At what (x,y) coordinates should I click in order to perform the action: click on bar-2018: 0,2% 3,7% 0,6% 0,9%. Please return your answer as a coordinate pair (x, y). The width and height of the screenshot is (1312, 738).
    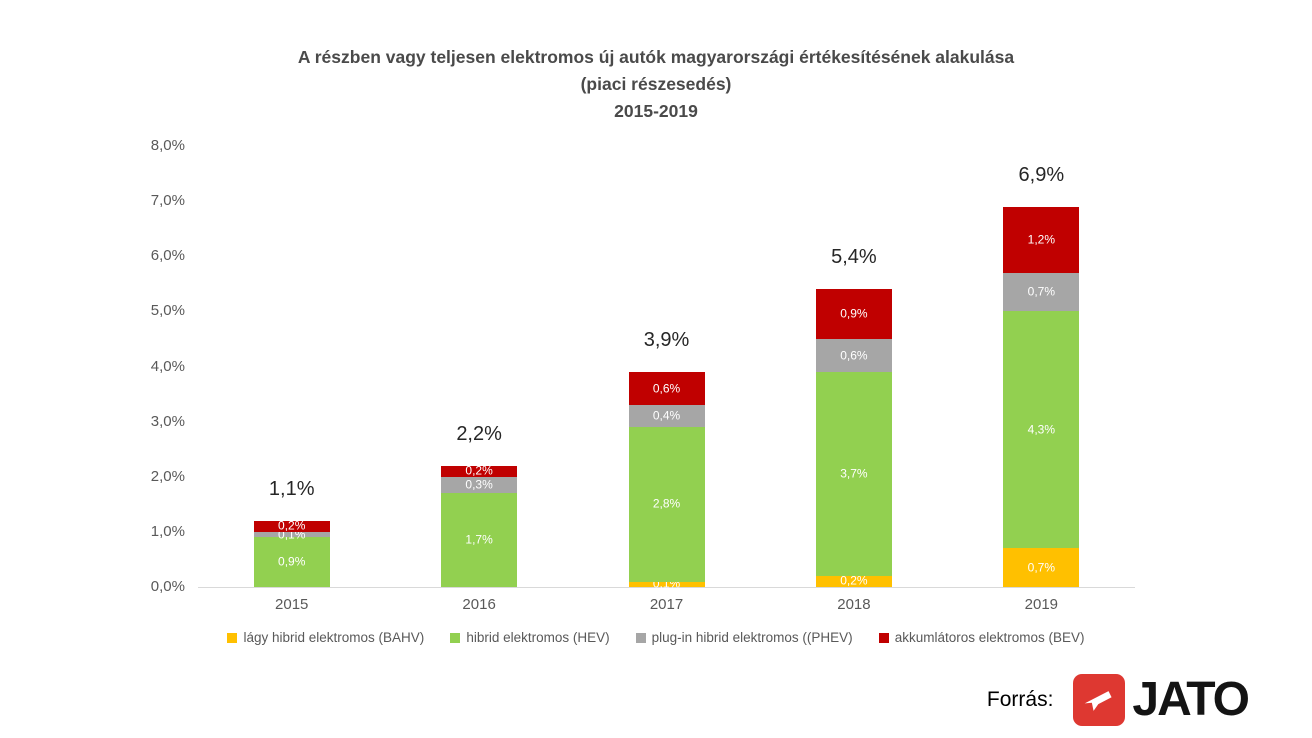
    Looking at the image, I should click on (853, 438).